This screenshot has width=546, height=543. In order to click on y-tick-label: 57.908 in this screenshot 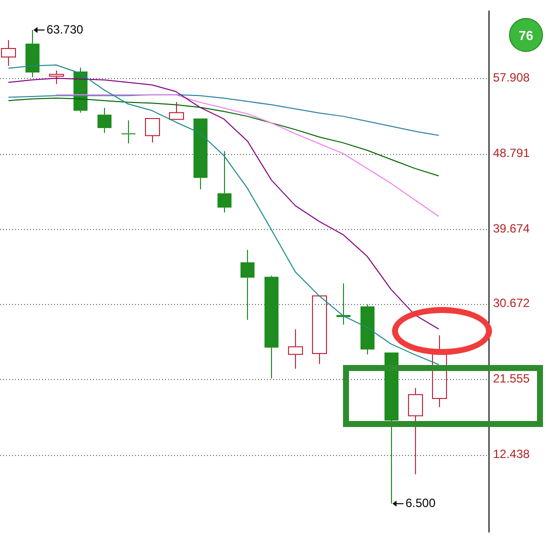, I will do `click(511, 77)`.